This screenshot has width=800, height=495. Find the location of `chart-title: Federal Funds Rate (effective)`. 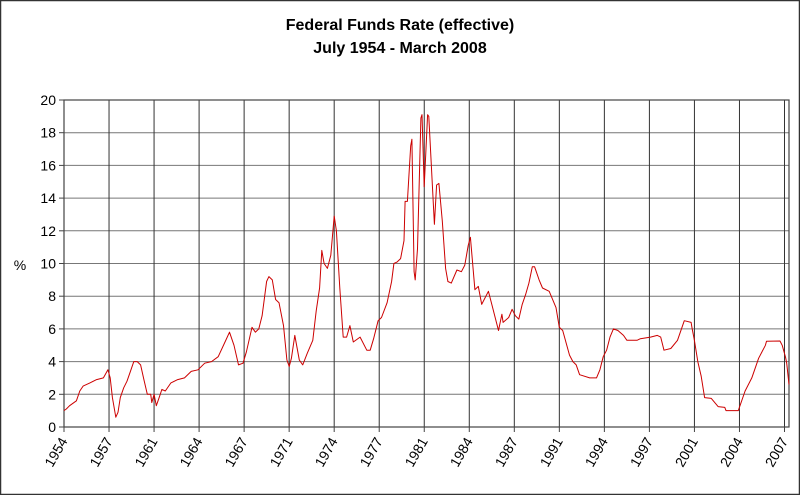

chart-title: Federal Funds Rate (effective) is located at coordinates (400, 25).